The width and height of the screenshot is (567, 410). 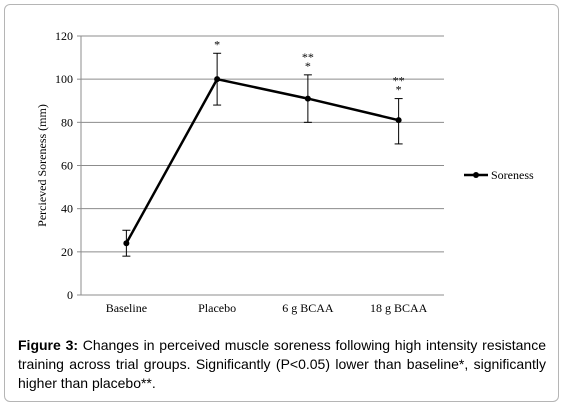 I want to click on annotation-1-0: *, so click(x=217, y=44).